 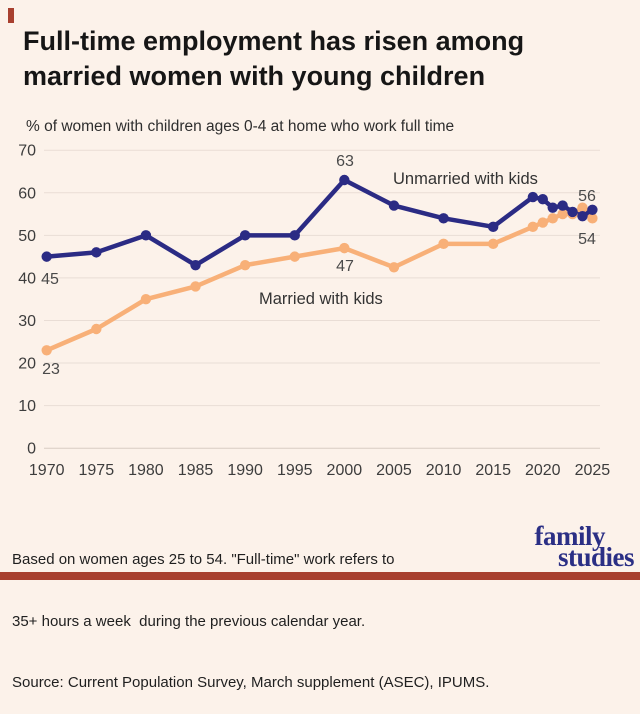 What do you see at coordinates (196, 470) in the screenshot?
I see `x-tick-label: 1985` at bounding box center [196, 470].